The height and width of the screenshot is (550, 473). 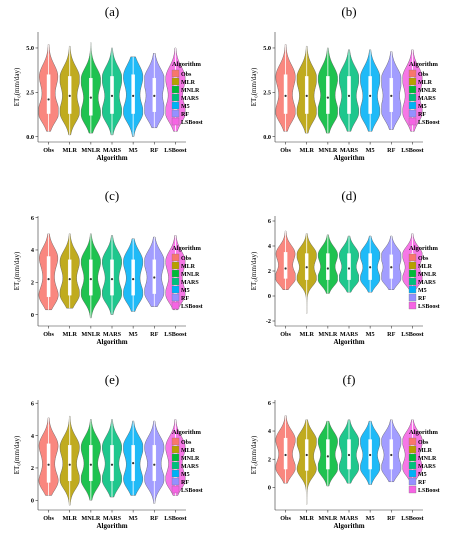 What do you see at coordinates (154, 463) in the screenshot?
I see `box-RF` at bounding box center [154, 463].